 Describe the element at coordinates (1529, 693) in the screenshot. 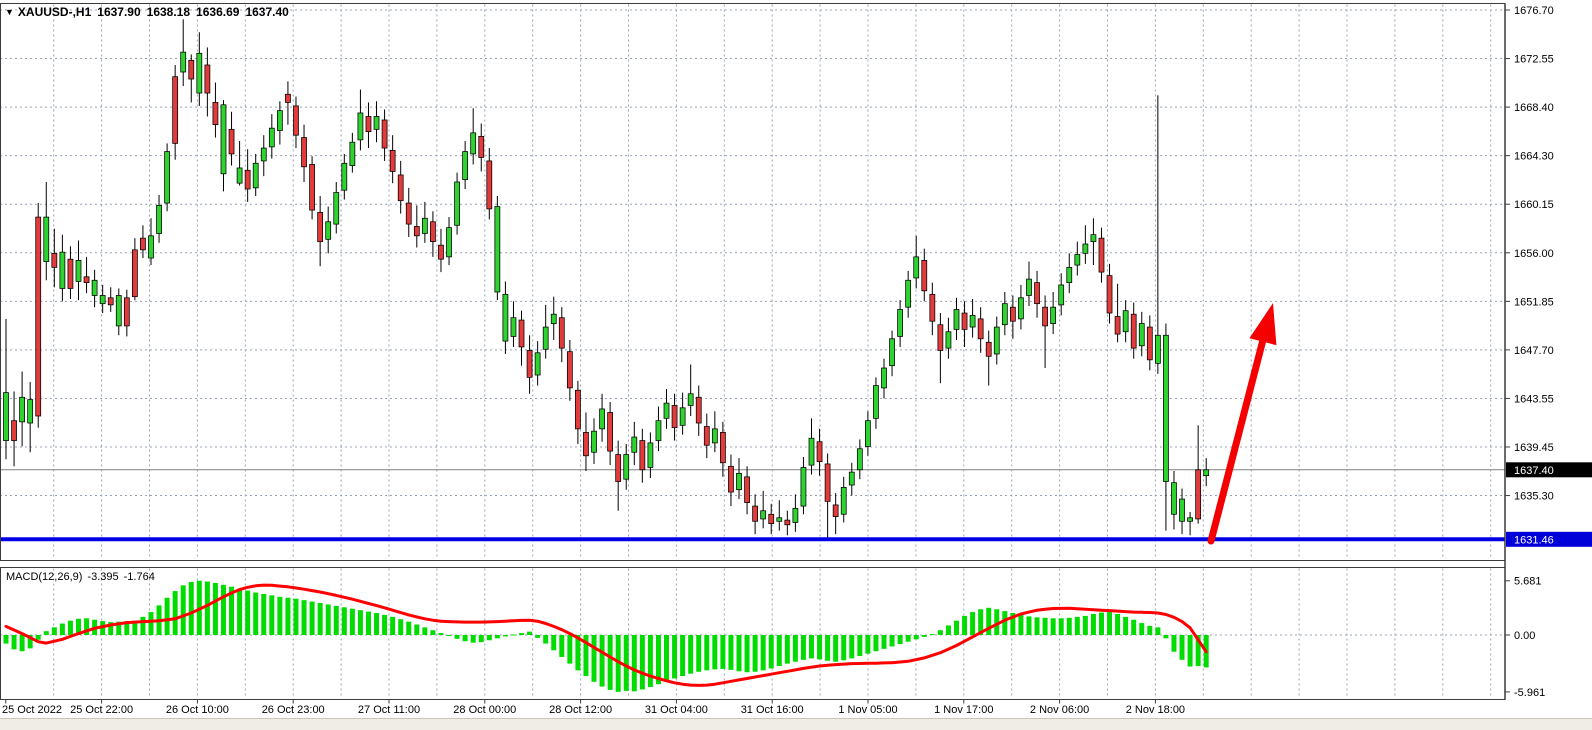

I see `macd-axis-label: -5.961` at that location.